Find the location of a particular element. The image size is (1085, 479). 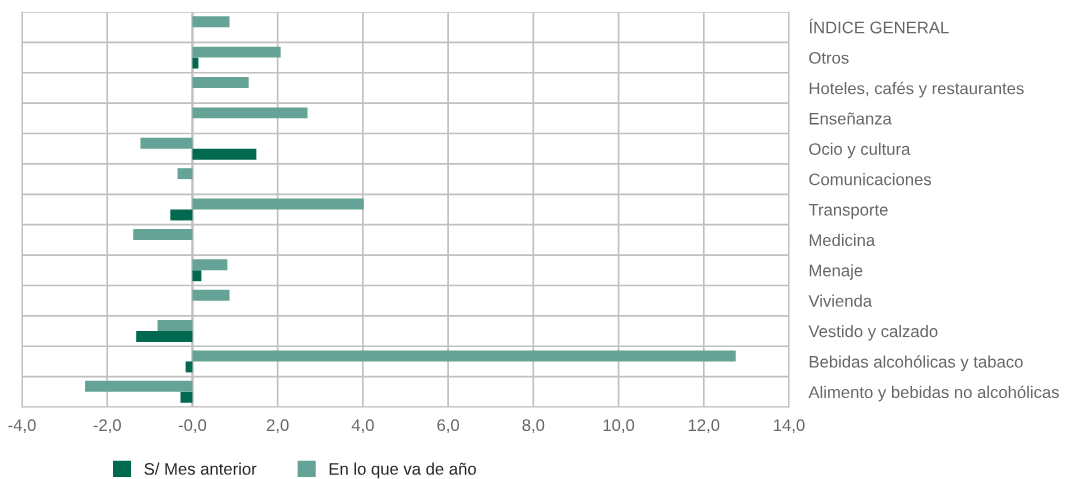

y-tick-label: Medicina is located at coordinates (842, 240).